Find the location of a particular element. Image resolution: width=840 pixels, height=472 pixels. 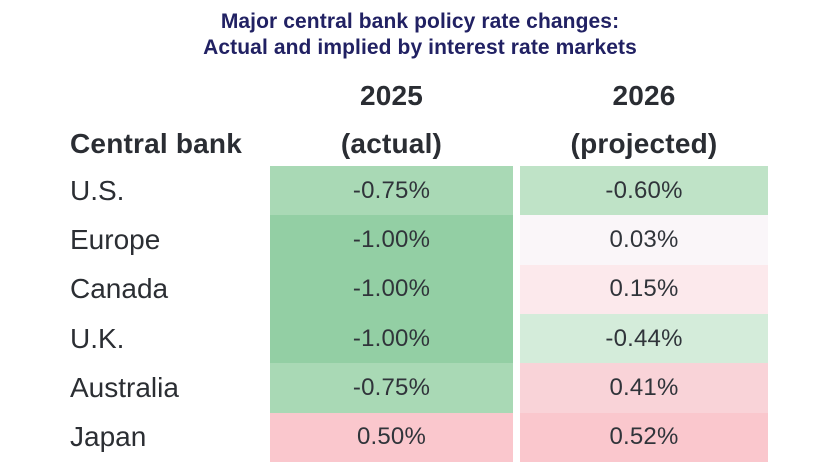

header-cell-2026: 2026 is located at coordinates (644, 95).